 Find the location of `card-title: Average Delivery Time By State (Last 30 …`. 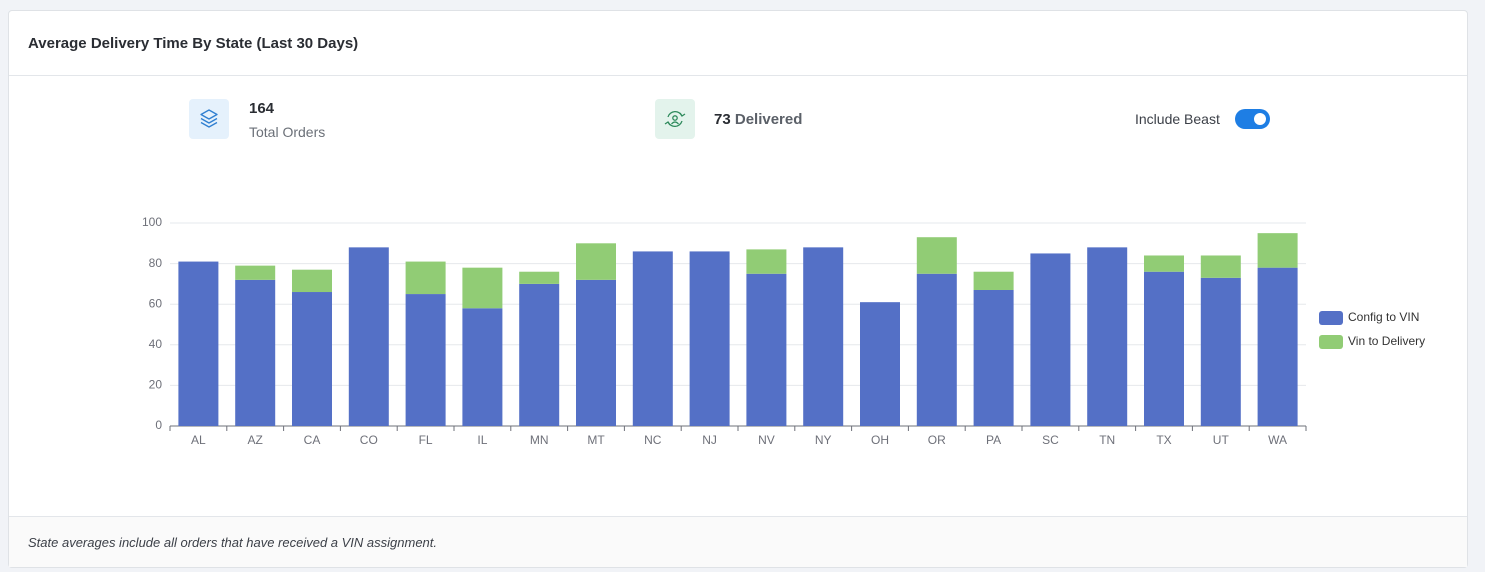

card-title: Average Delivery Time By State (Last 30 … is located at coordinates (193, 43).